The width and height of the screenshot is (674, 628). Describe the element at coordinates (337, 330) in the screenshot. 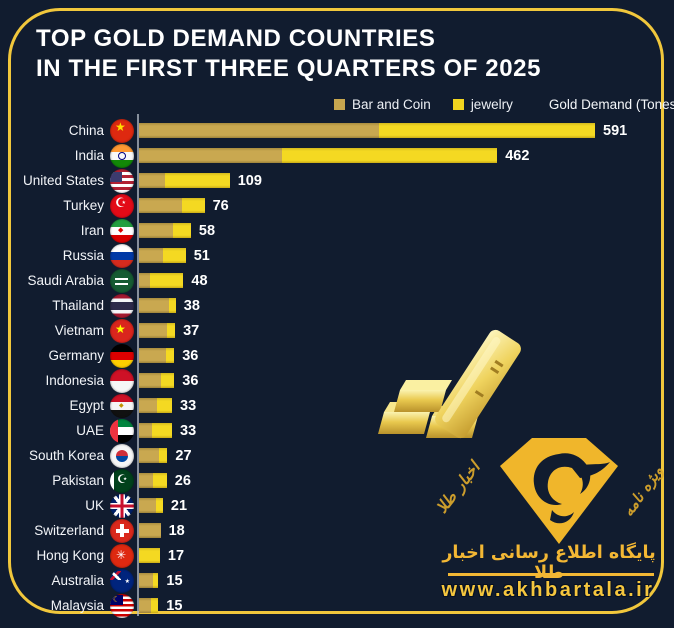

I see `table-row: Vietnam 37` at that location.